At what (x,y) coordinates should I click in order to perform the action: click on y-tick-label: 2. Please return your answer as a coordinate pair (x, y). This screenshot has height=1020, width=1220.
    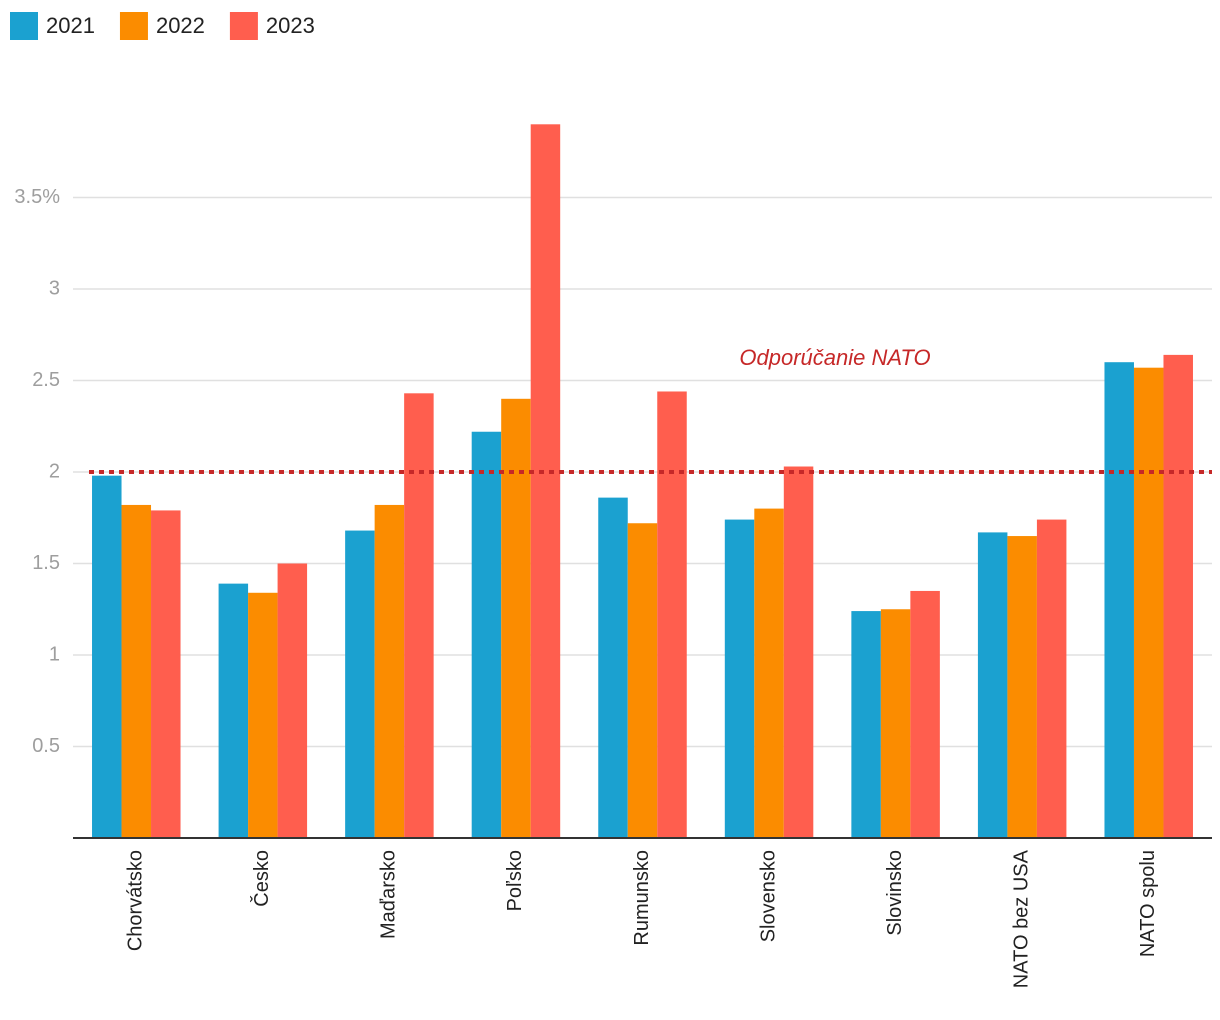
    Looking at the image, I should click on (54, 471).